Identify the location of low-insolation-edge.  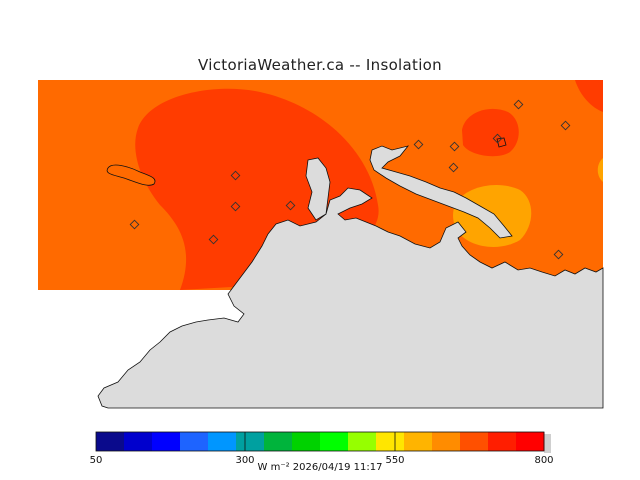
(600, 170).